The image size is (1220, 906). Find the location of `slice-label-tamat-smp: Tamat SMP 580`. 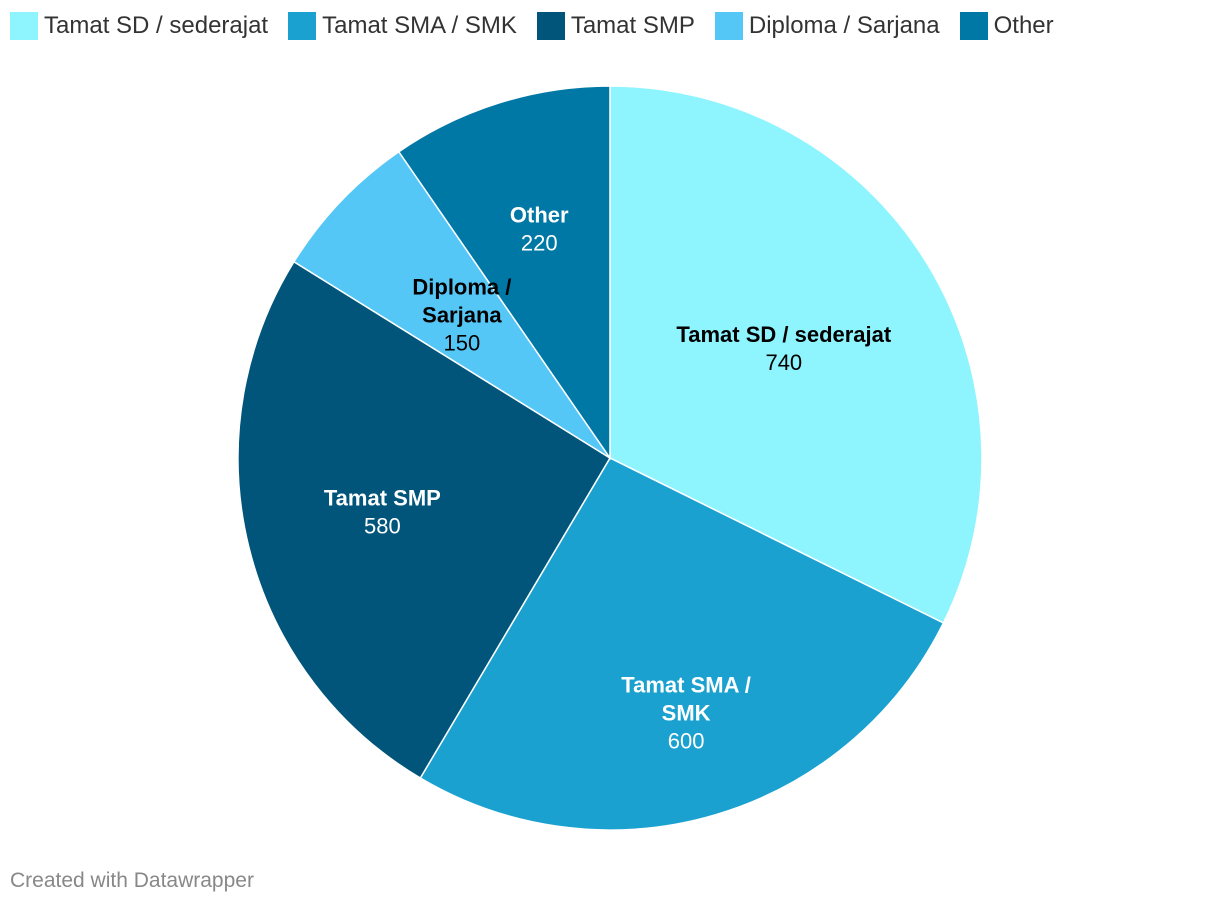

slice-label-tamat-smp: Tamat SMP 580 is located at coordinates (382, 512).